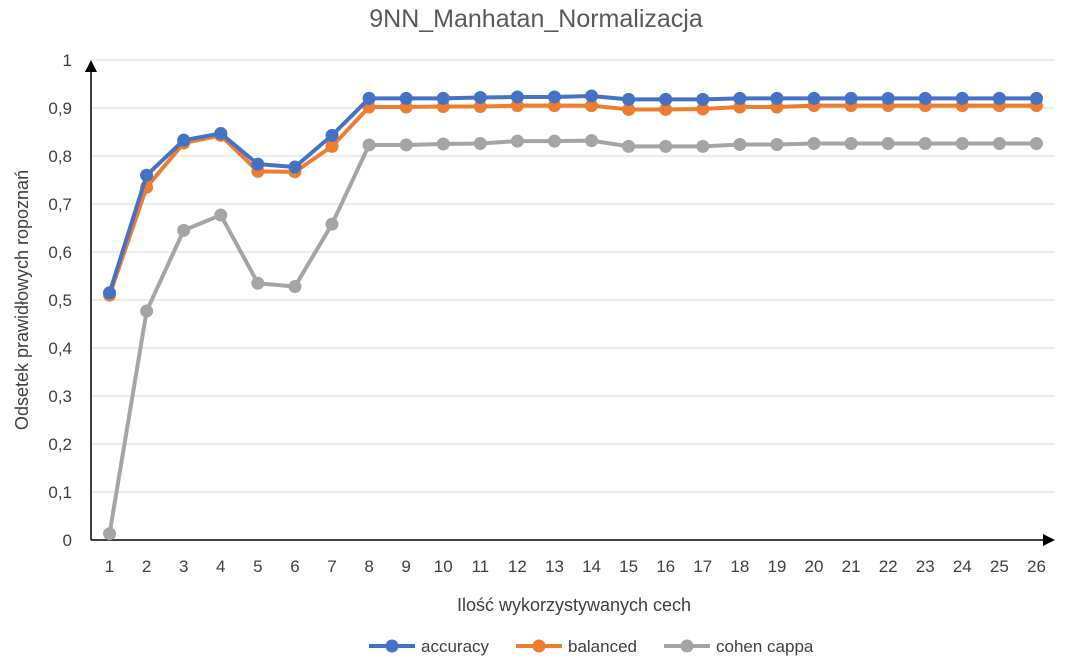  What do you see at coordinates (60, 396) in the screenshot?
I see `y-tick-label: 0,3` at bounding box center [60, 396].